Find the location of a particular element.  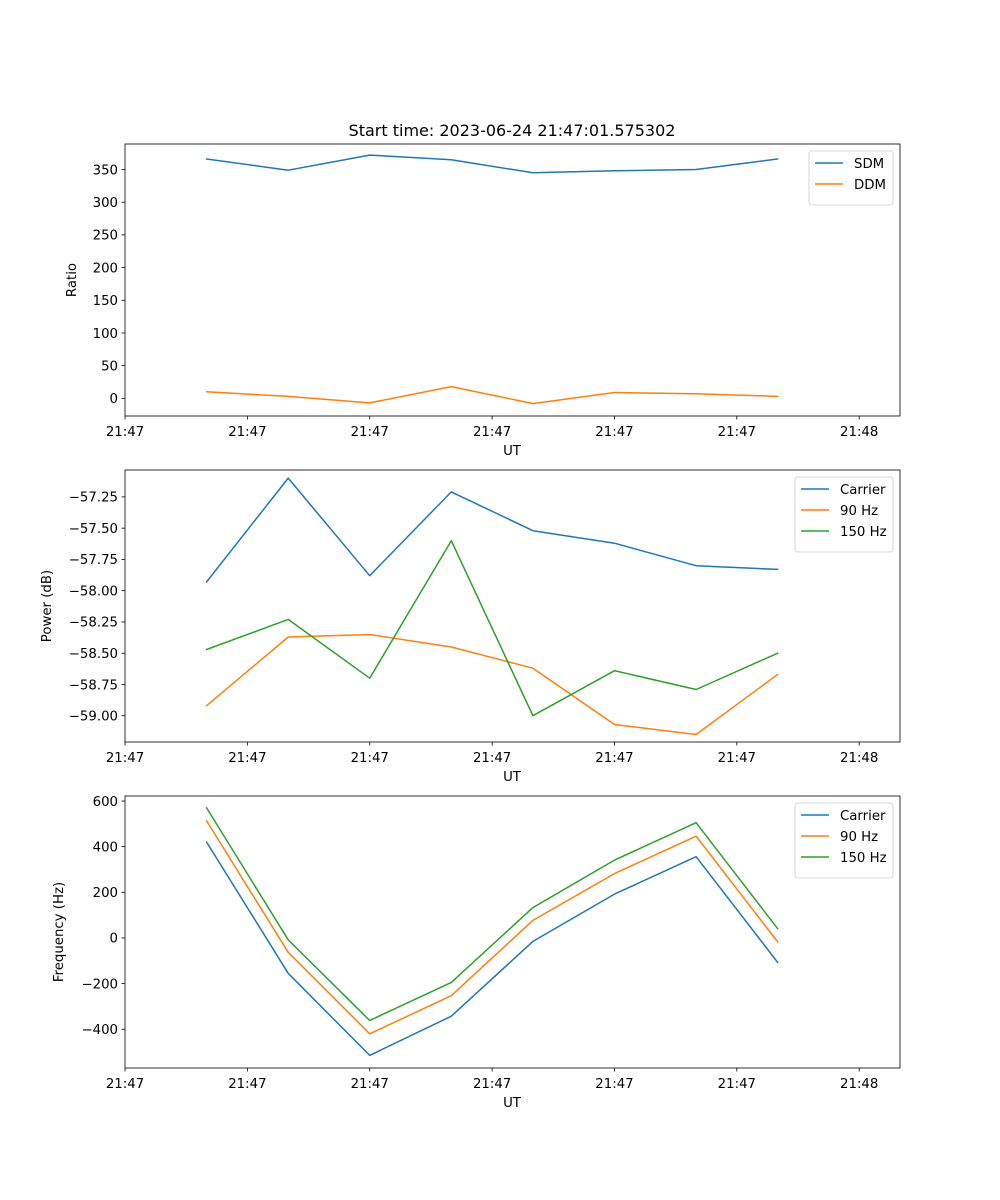

y-axis-label: Power (dB) is located at coordinates (47, 606).